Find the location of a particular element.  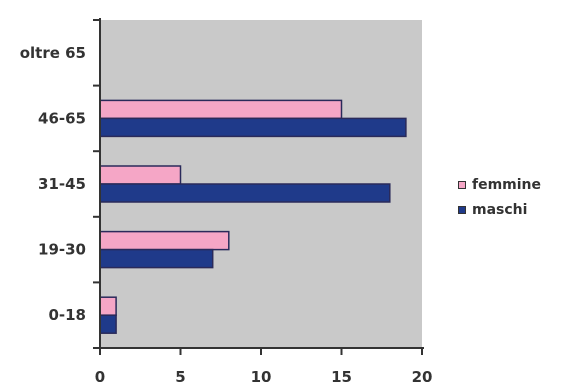

x-tick-label: 5 is located at coordinates (180, 377).